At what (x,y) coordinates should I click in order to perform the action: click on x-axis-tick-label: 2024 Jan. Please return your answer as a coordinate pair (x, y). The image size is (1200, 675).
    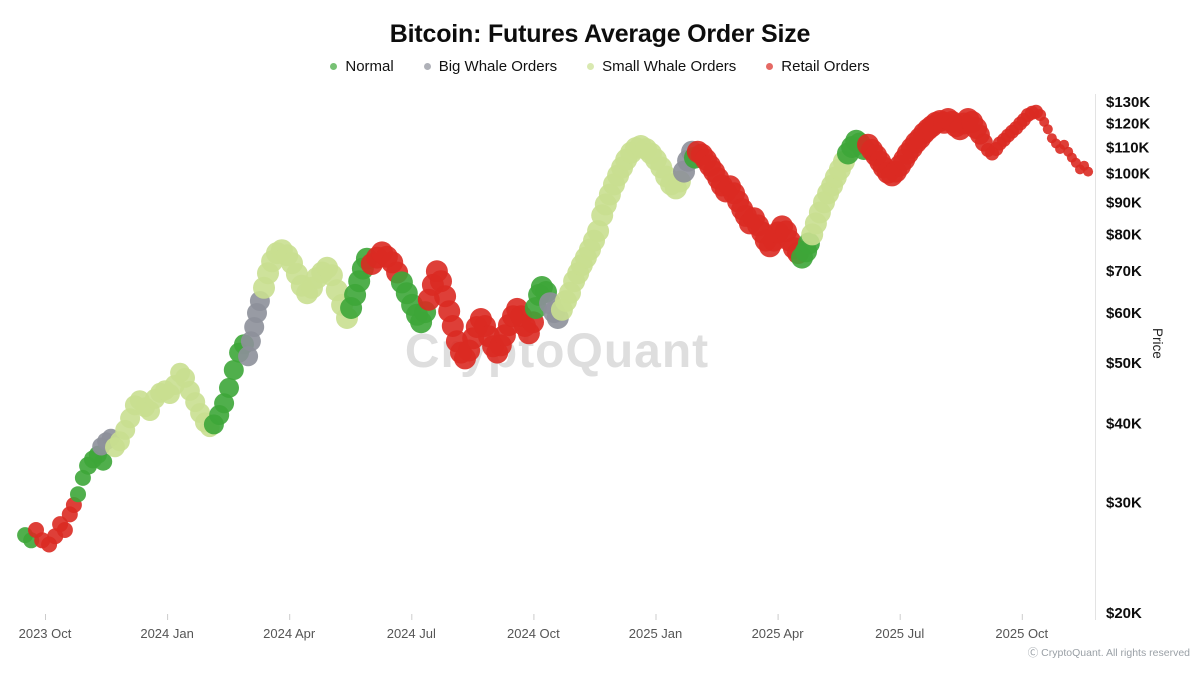
    Looking at the image, I should click on (167, 633).